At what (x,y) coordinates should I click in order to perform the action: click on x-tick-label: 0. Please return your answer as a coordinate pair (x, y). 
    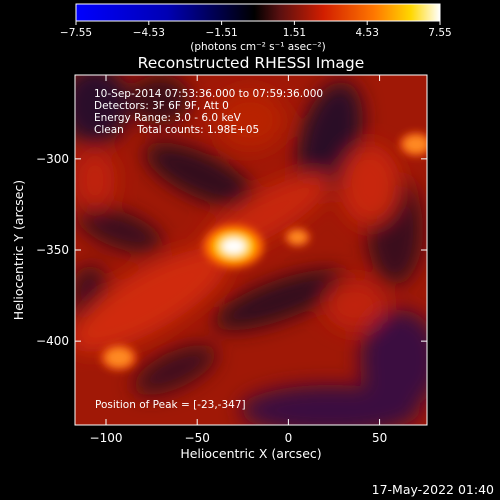
    Looking at the image, I should click on (289, 438).